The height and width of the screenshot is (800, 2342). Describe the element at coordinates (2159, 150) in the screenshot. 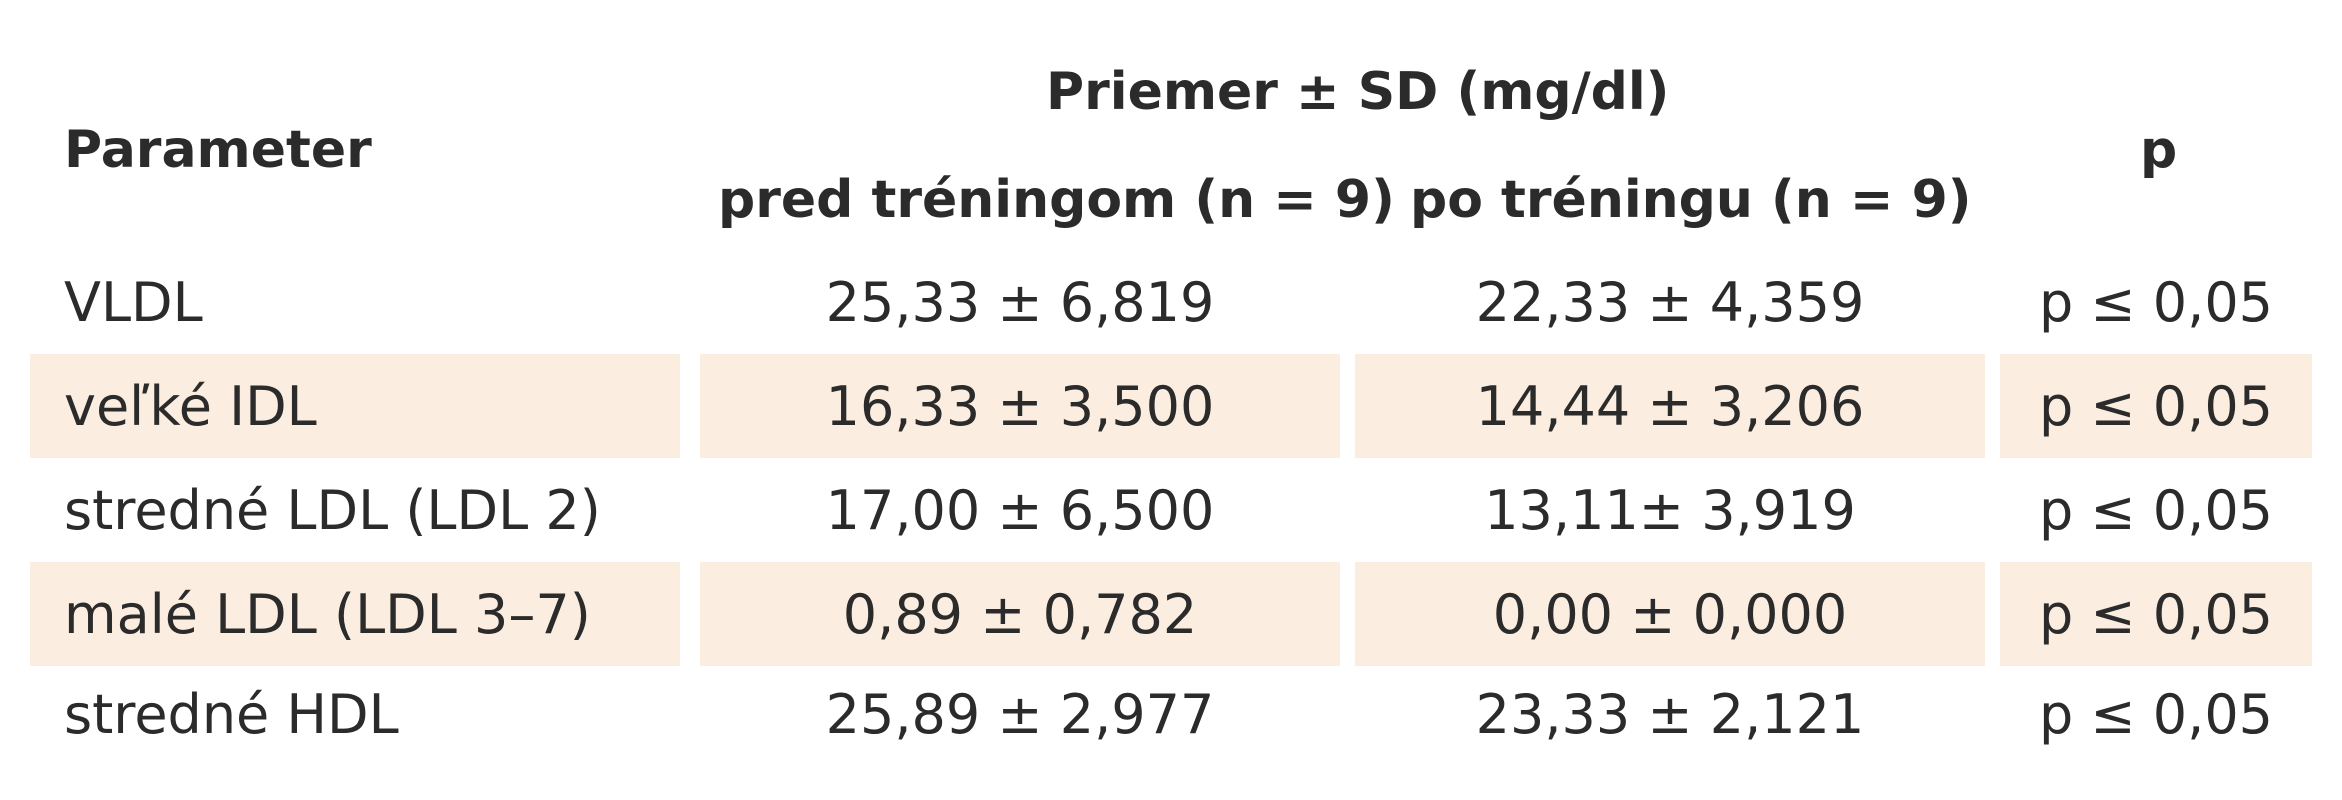

I see `header-p: p` at that location.